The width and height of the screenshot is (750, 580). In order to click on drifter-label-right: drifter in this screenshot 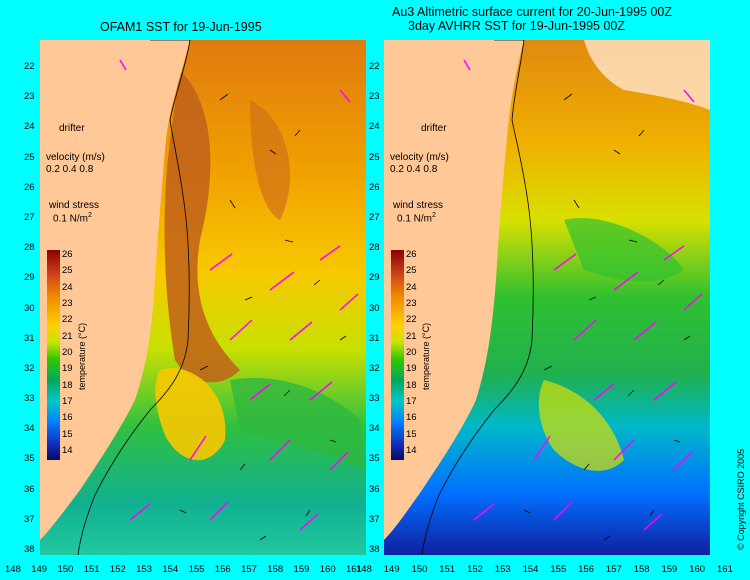, I will do `click(434, 128)`.